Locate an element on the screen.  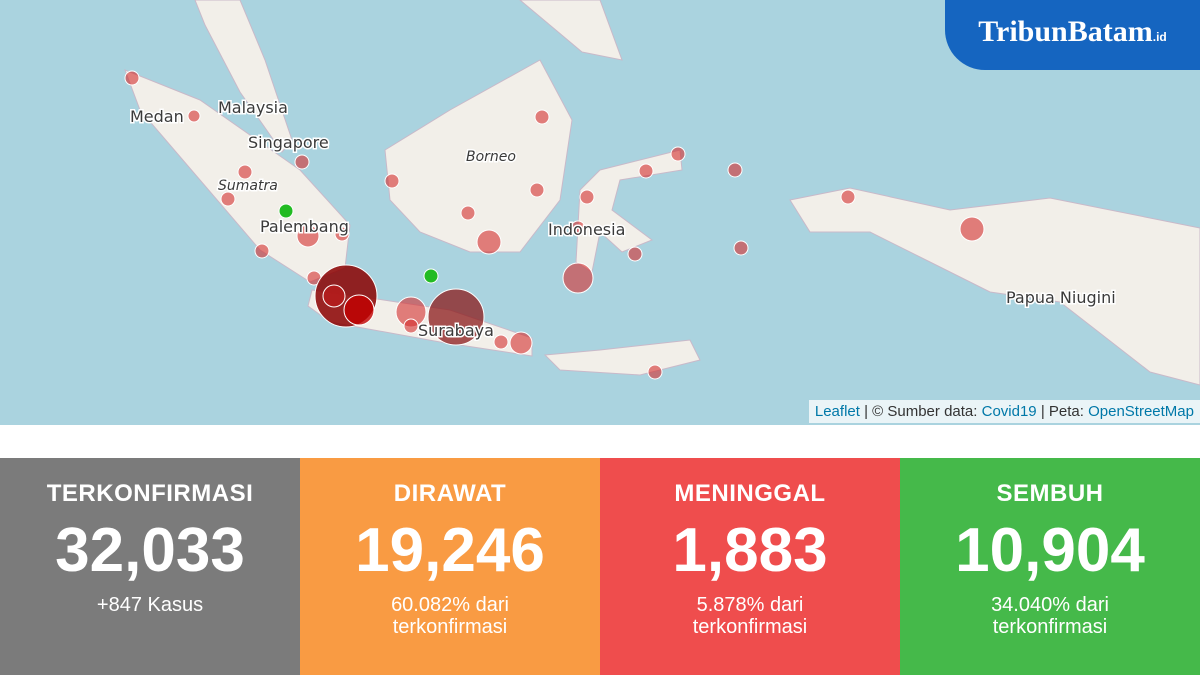
logo-text: TribunBatam is located at coordinates (1065, 31).